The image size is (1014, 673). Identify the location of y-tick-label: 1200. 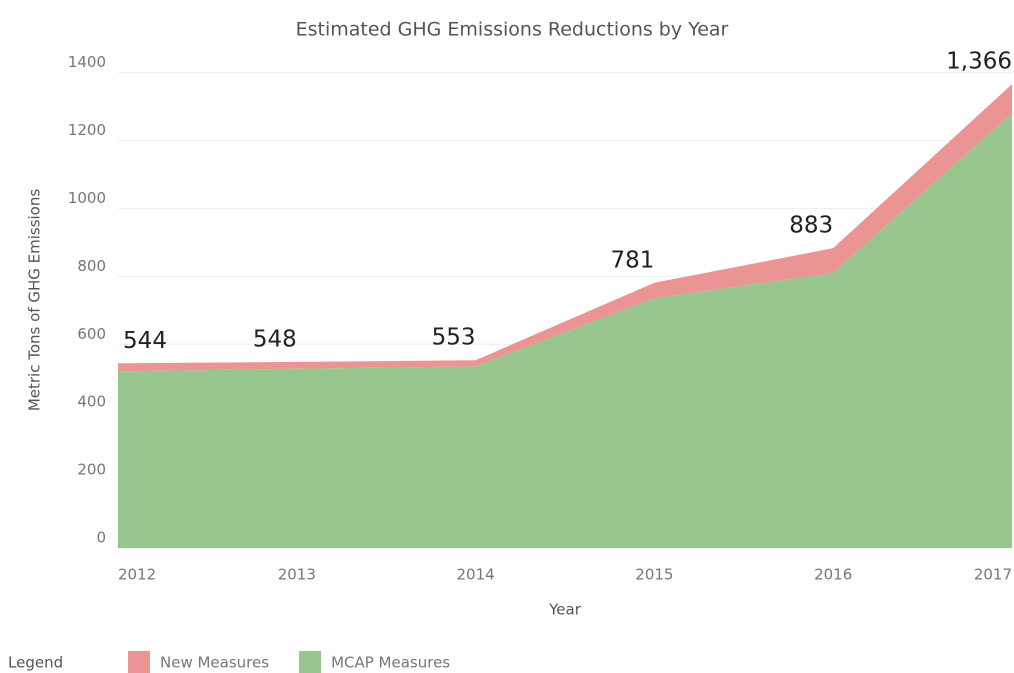
(87, 130).